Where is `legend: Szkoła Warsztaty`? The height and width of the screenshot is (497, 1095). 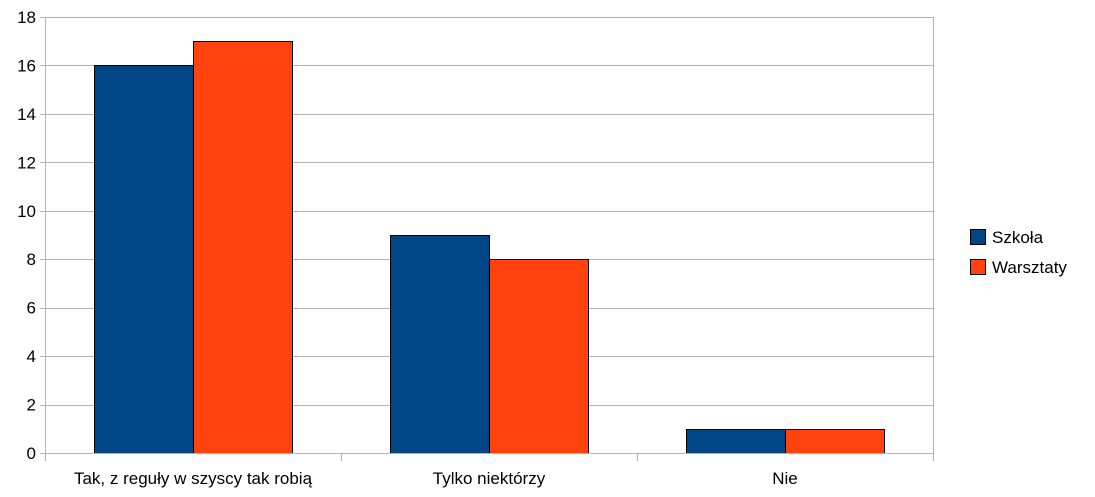 legend: Szkoła Warsztaty is located at coordinates (1018, 252).